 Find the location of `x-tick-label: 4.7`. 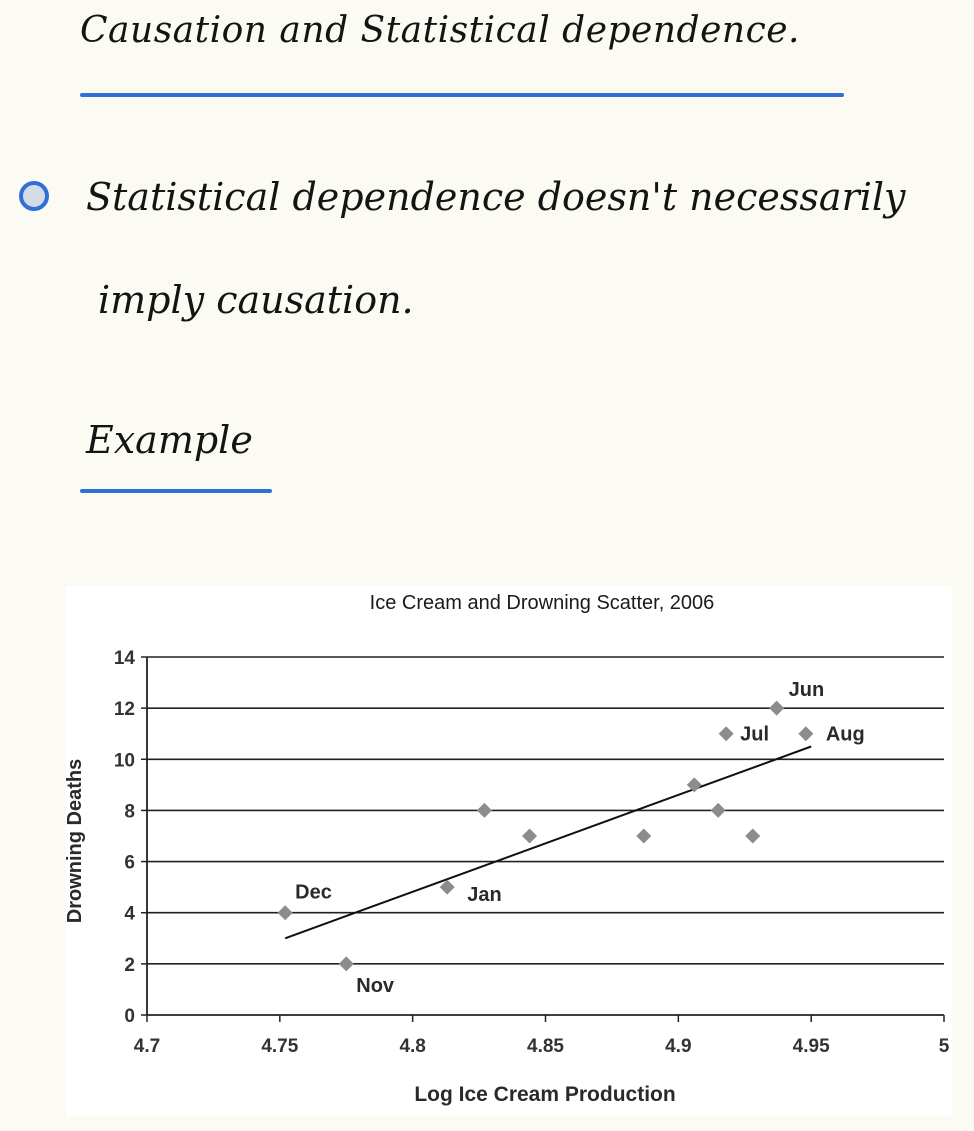

x-tick-label: 4.7 is located at coordinates (147, 1046).